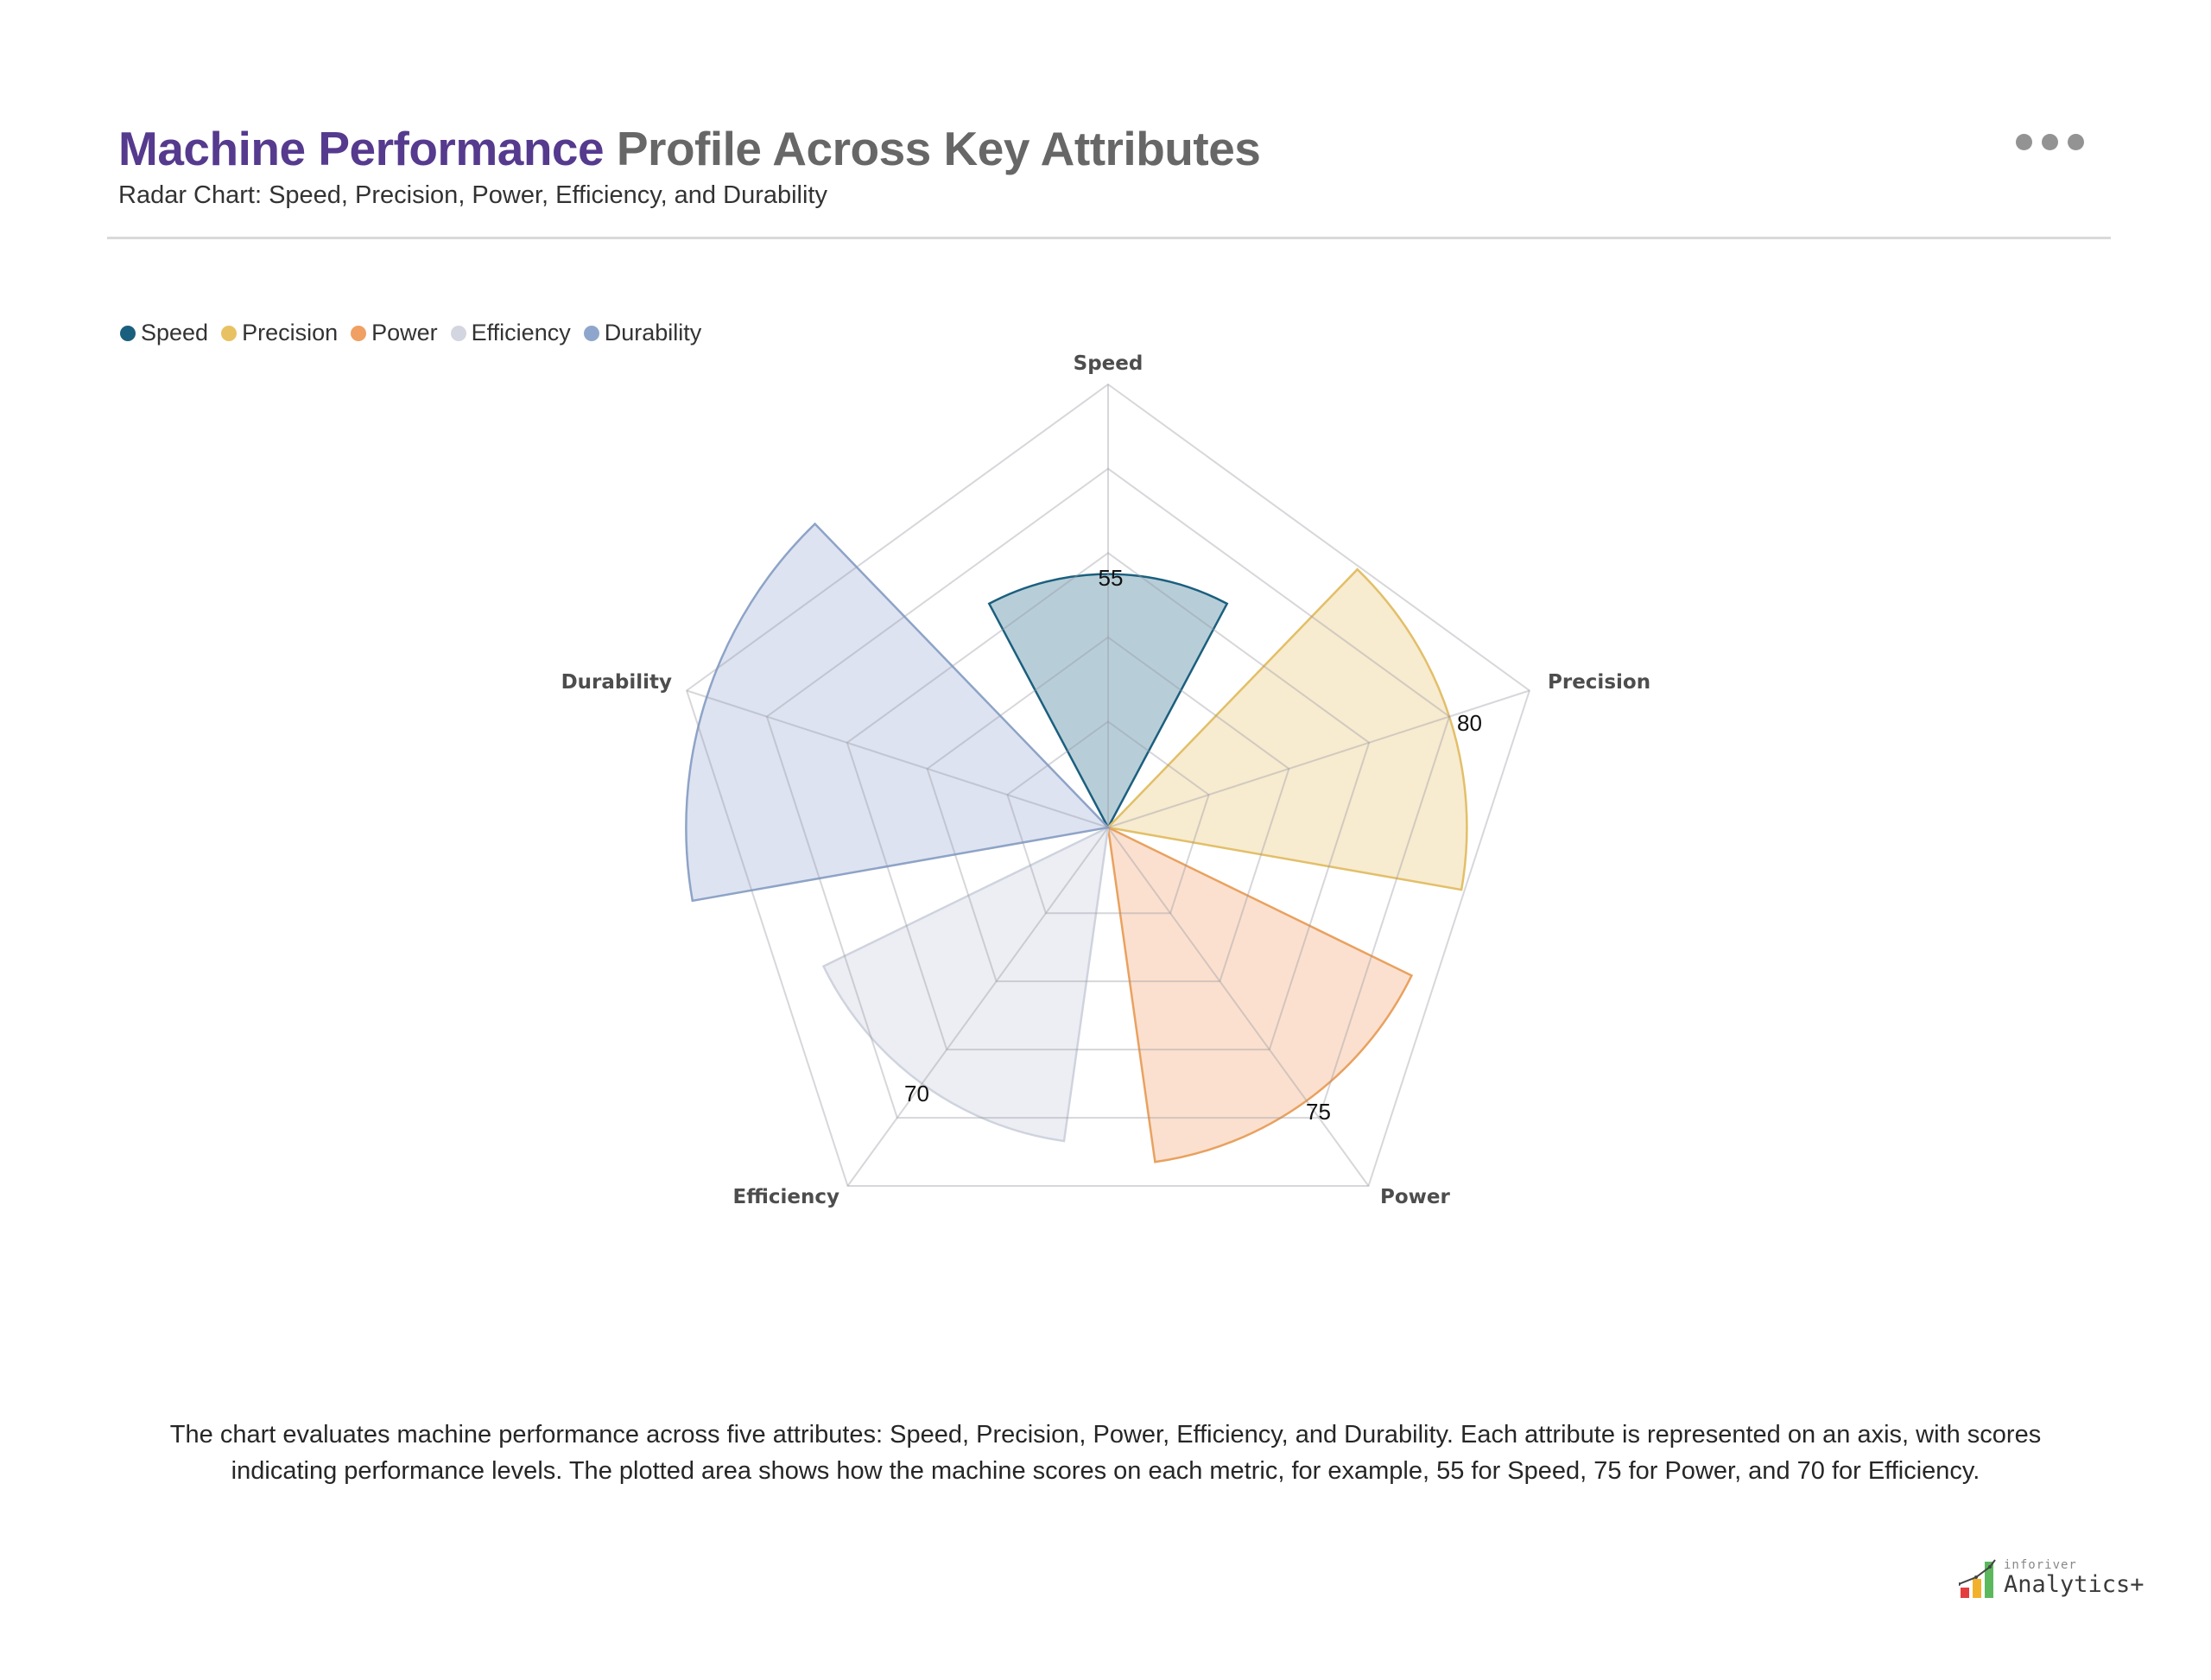 The width and height of the screenshot is (2211, 1680). Describe the element at coordinates (290, 333) in the screenshot. I see `legend-label: Precision` at that location.